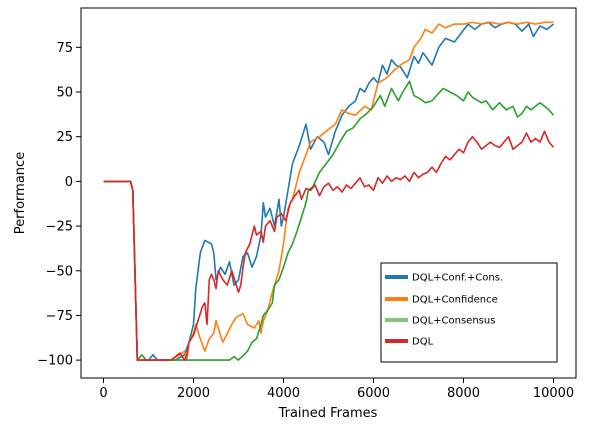  Describe the element at coordinates (455, 300) in the screenshot. I see `legend-label: DQL+Confidence` at that location.